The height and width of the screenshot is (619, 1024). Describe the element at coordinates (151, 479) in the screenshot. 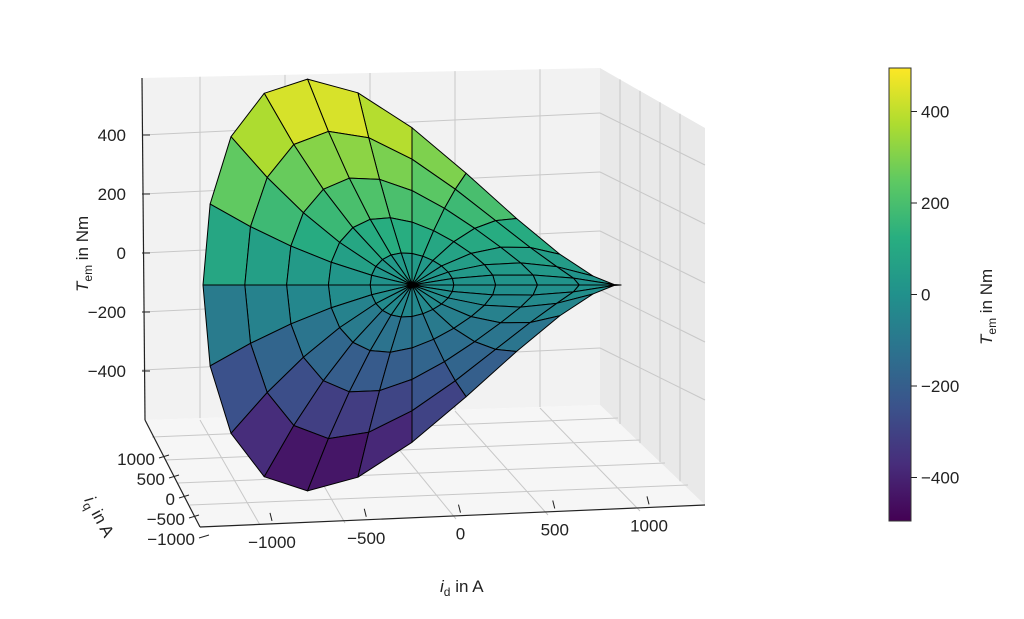

I see `y-tick-label: 500` at that location.